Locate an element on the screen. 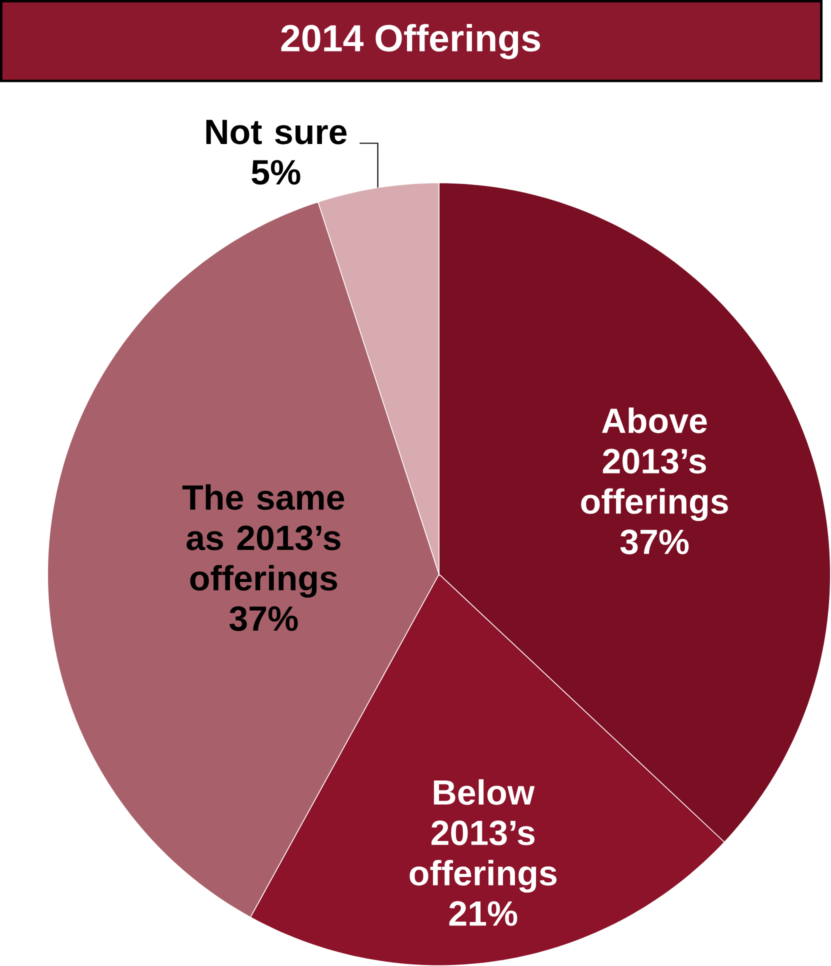 Image resolution: width=831 pixels, height=966 pixels. data-label: 5% is located at coordinates (276, 172).